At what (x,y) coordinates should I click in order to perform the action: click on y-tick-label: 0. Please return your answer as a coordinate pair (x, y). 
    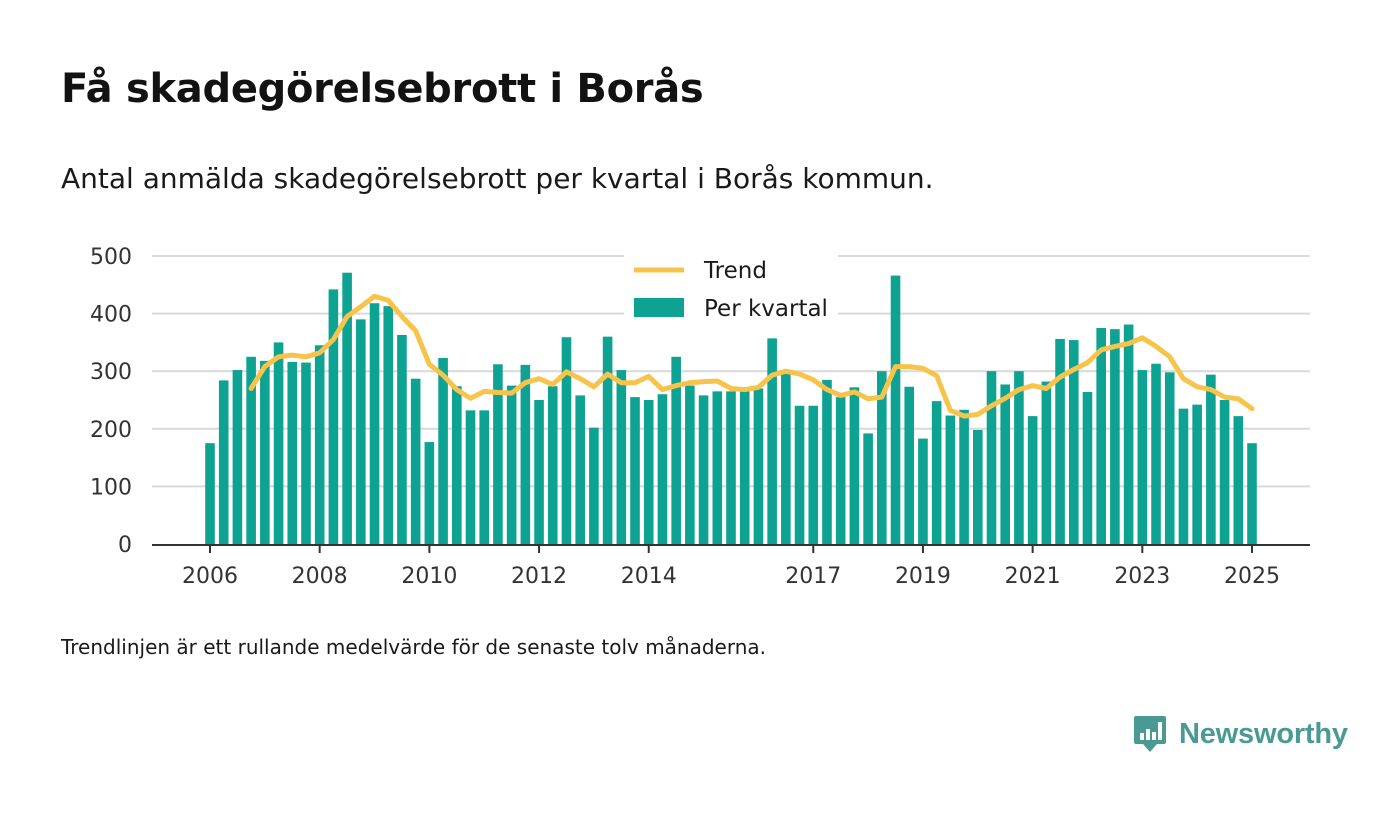
    Looking at the image, I should click on (125, 545).